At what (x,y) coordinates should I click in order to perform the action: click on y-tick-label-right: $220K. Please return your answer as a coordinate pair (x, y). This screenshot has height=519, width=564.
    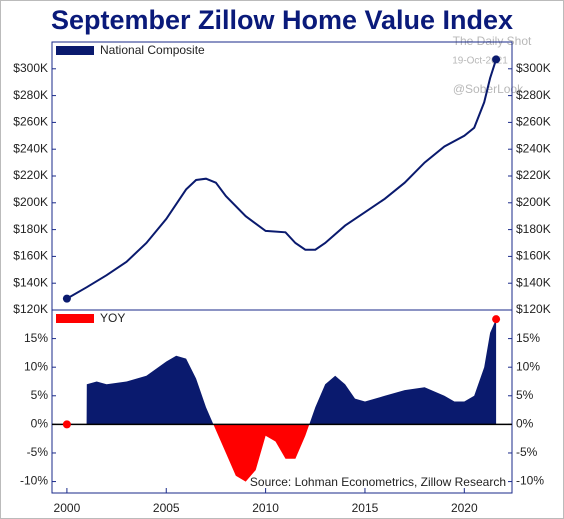
    Looking at the image, I should click on (533, 175).